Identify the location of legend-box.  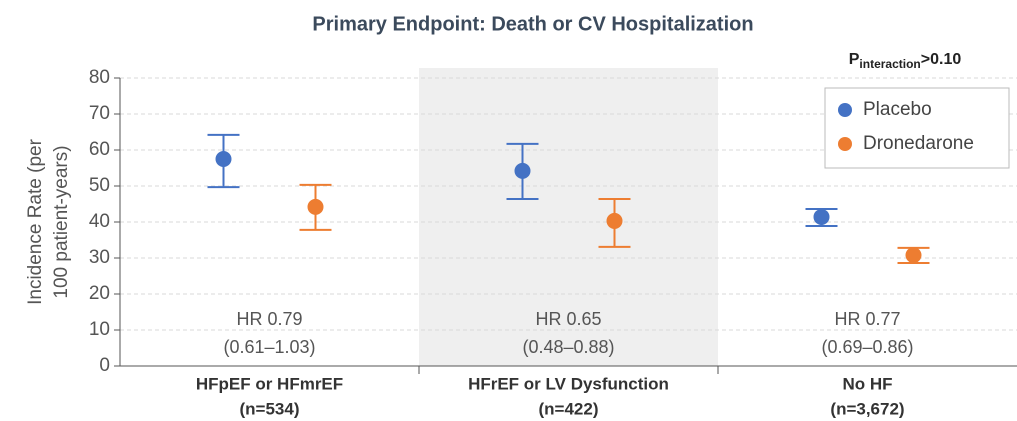
(917, 128).